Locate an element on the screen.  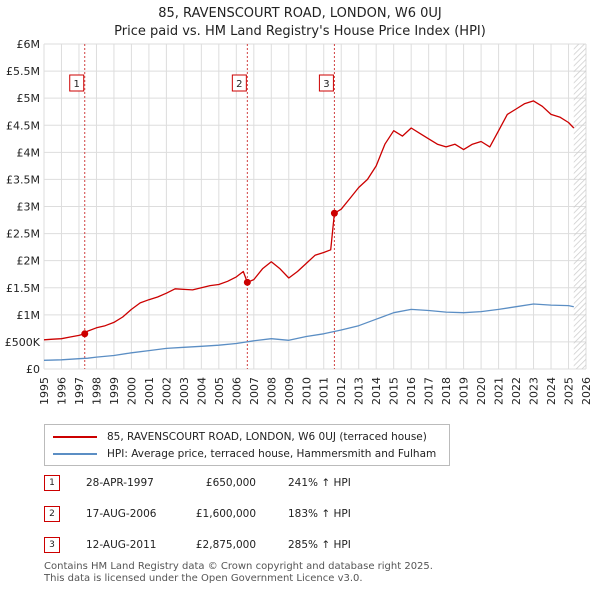
sale-date: 17-AUG-2006 is located at coordinates (121, 514).